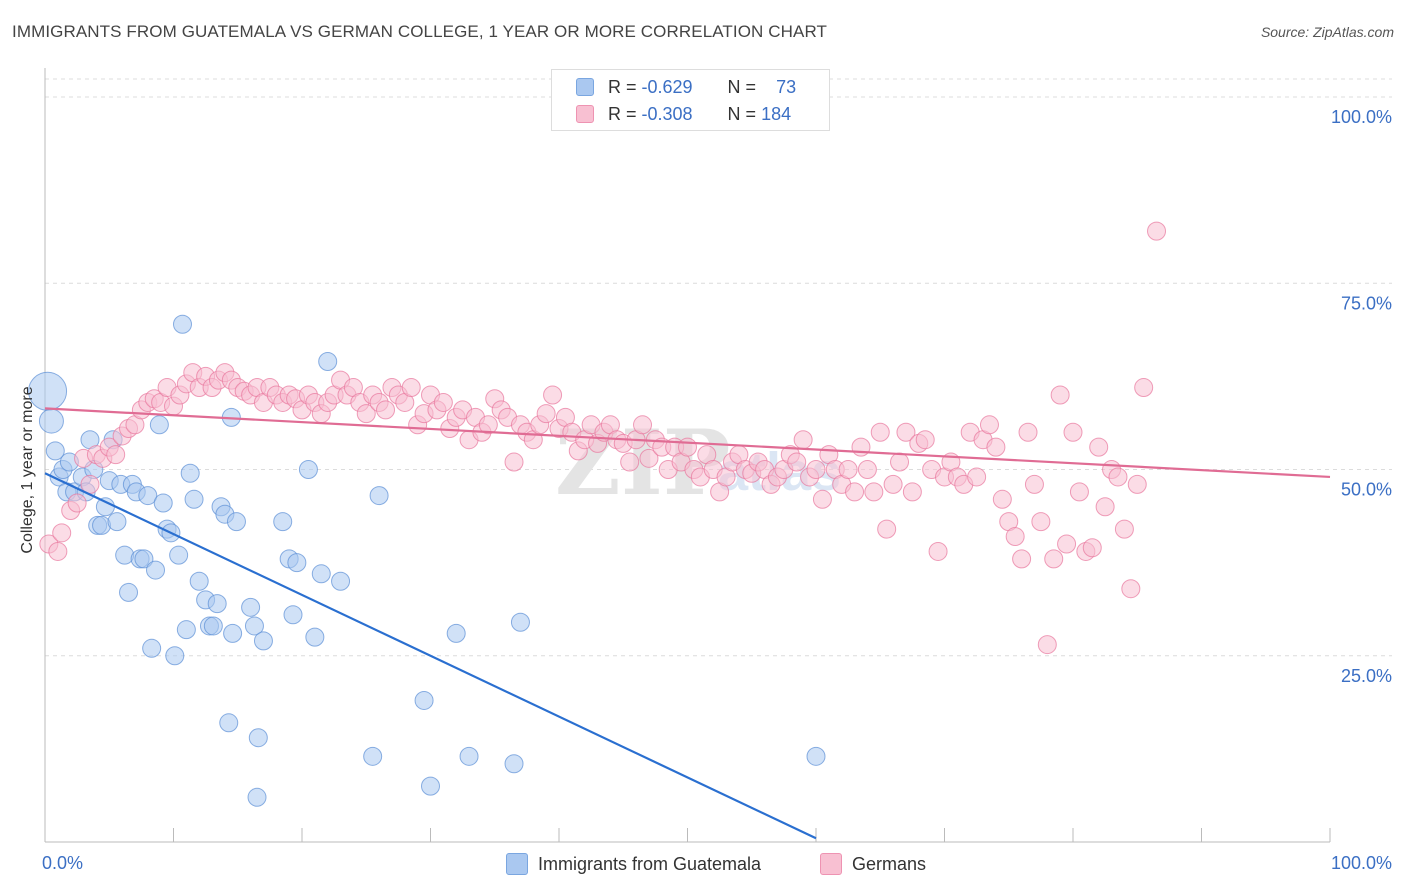 This screenshot has height=892, width=1406. I want to click on bottom-legend-label-germans: Germans, so click(889, 863).